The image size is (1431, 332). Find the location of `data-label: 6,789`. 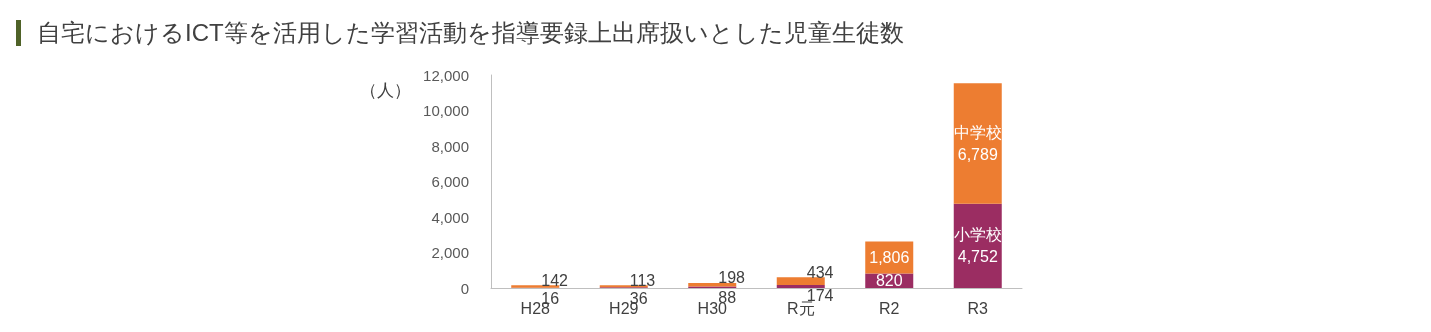

data-label: 6,789 is located at coordinates (977, 154).